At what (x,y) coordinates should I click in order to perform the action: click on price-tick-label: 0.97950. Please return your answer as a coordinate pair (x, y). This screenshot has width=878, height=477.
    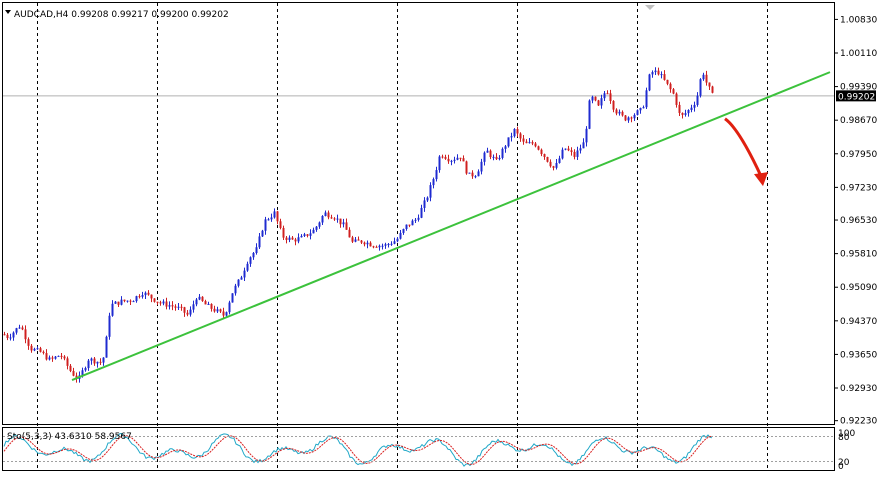
    Looking at the image, I should click on (858, 155).